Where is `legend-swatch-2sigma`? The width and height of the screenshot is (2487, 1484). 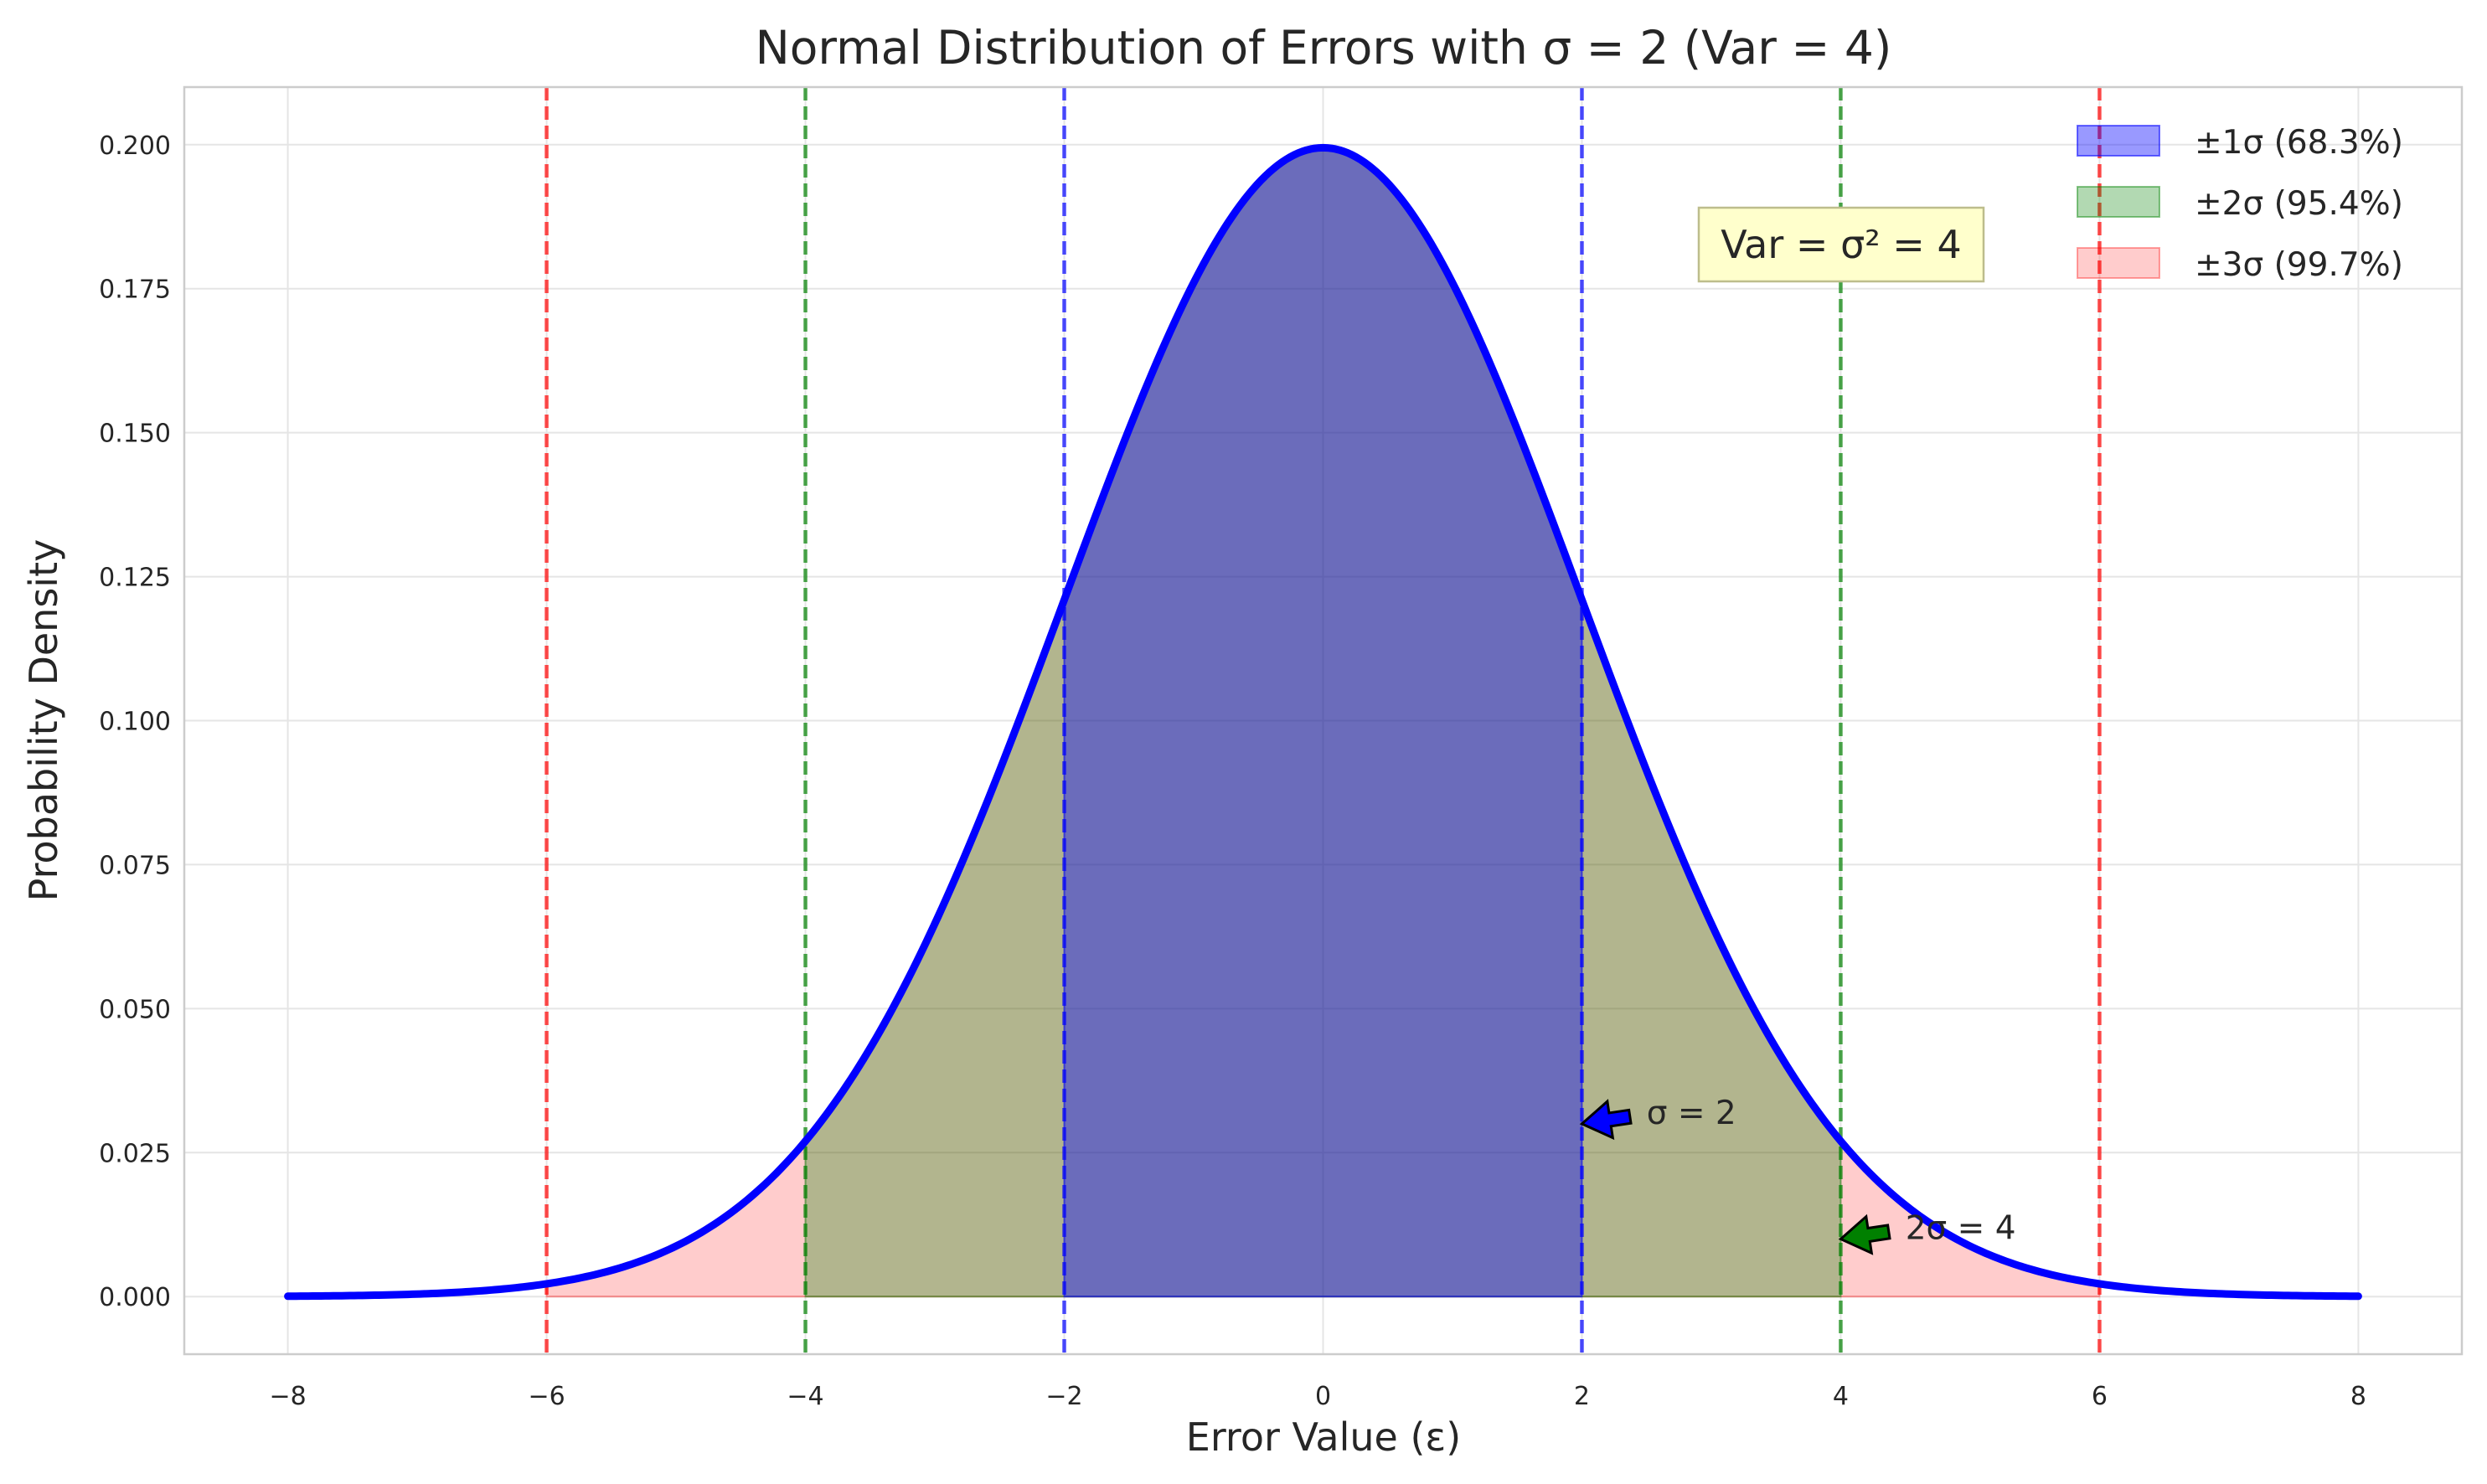
legend-swatch-2sigma is located at coordinates (2118, 202).